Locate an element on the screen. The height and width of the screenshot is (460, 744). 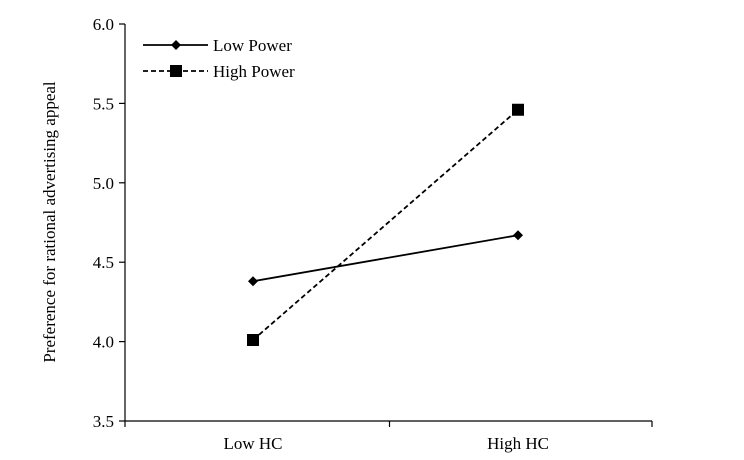
legend-diamond-marker is located at coordinates (176, 45).